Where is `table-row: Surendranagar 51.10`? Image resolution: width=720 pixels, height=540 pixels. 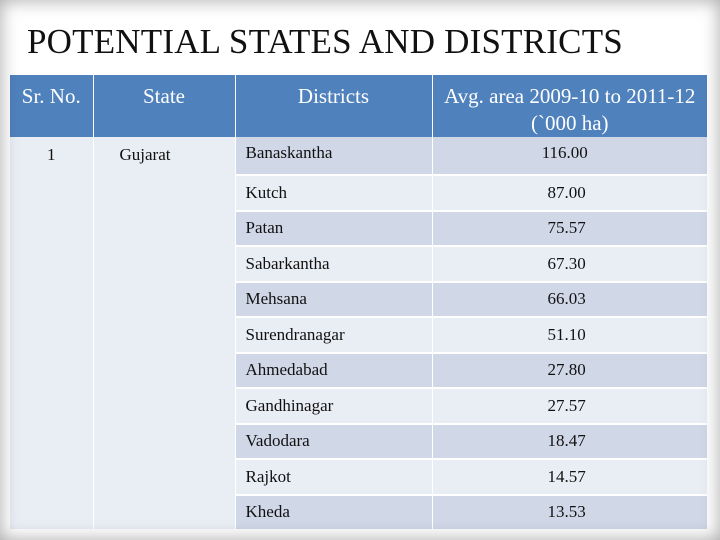
table-row: Surendranagar 51.10 is located at coordinates (358, 335).